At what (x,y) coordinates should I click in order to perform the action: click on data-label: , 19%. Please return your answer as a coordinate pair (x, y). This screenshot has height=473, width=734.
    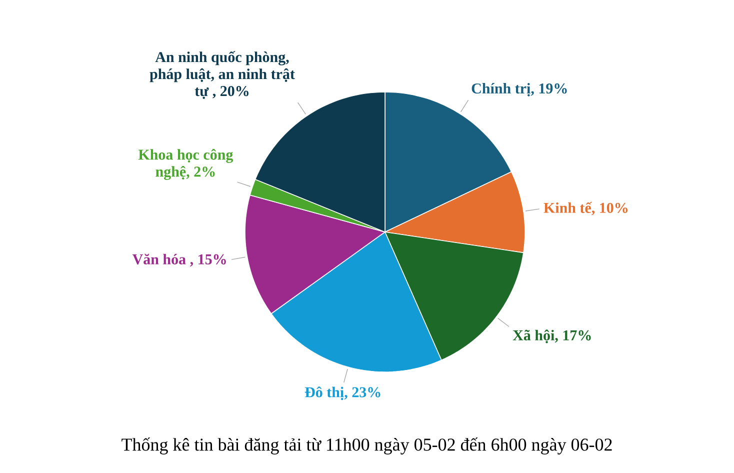
    Looking at the image, I should click on (548, 89).